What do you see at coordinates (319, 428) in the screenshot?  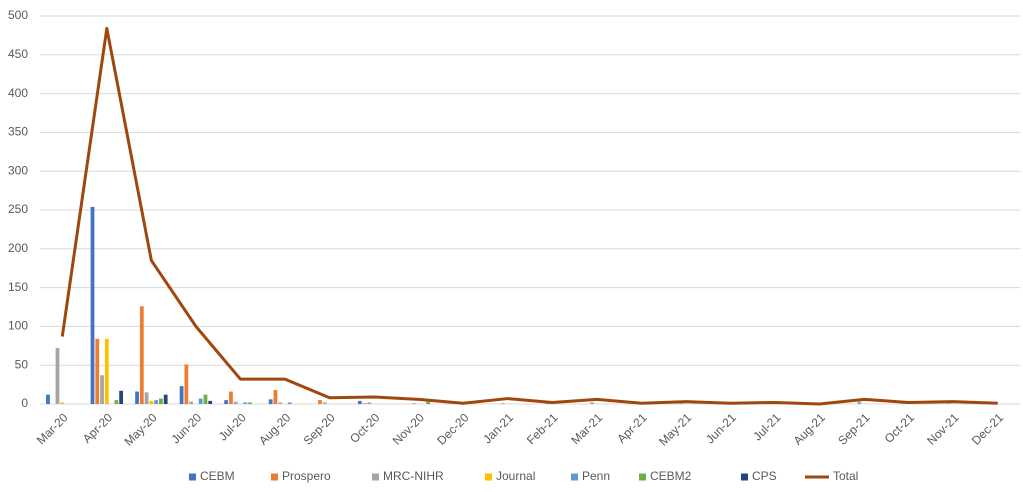 I see `x-tick-label: Sep-20` at bounding box center [319, 428].